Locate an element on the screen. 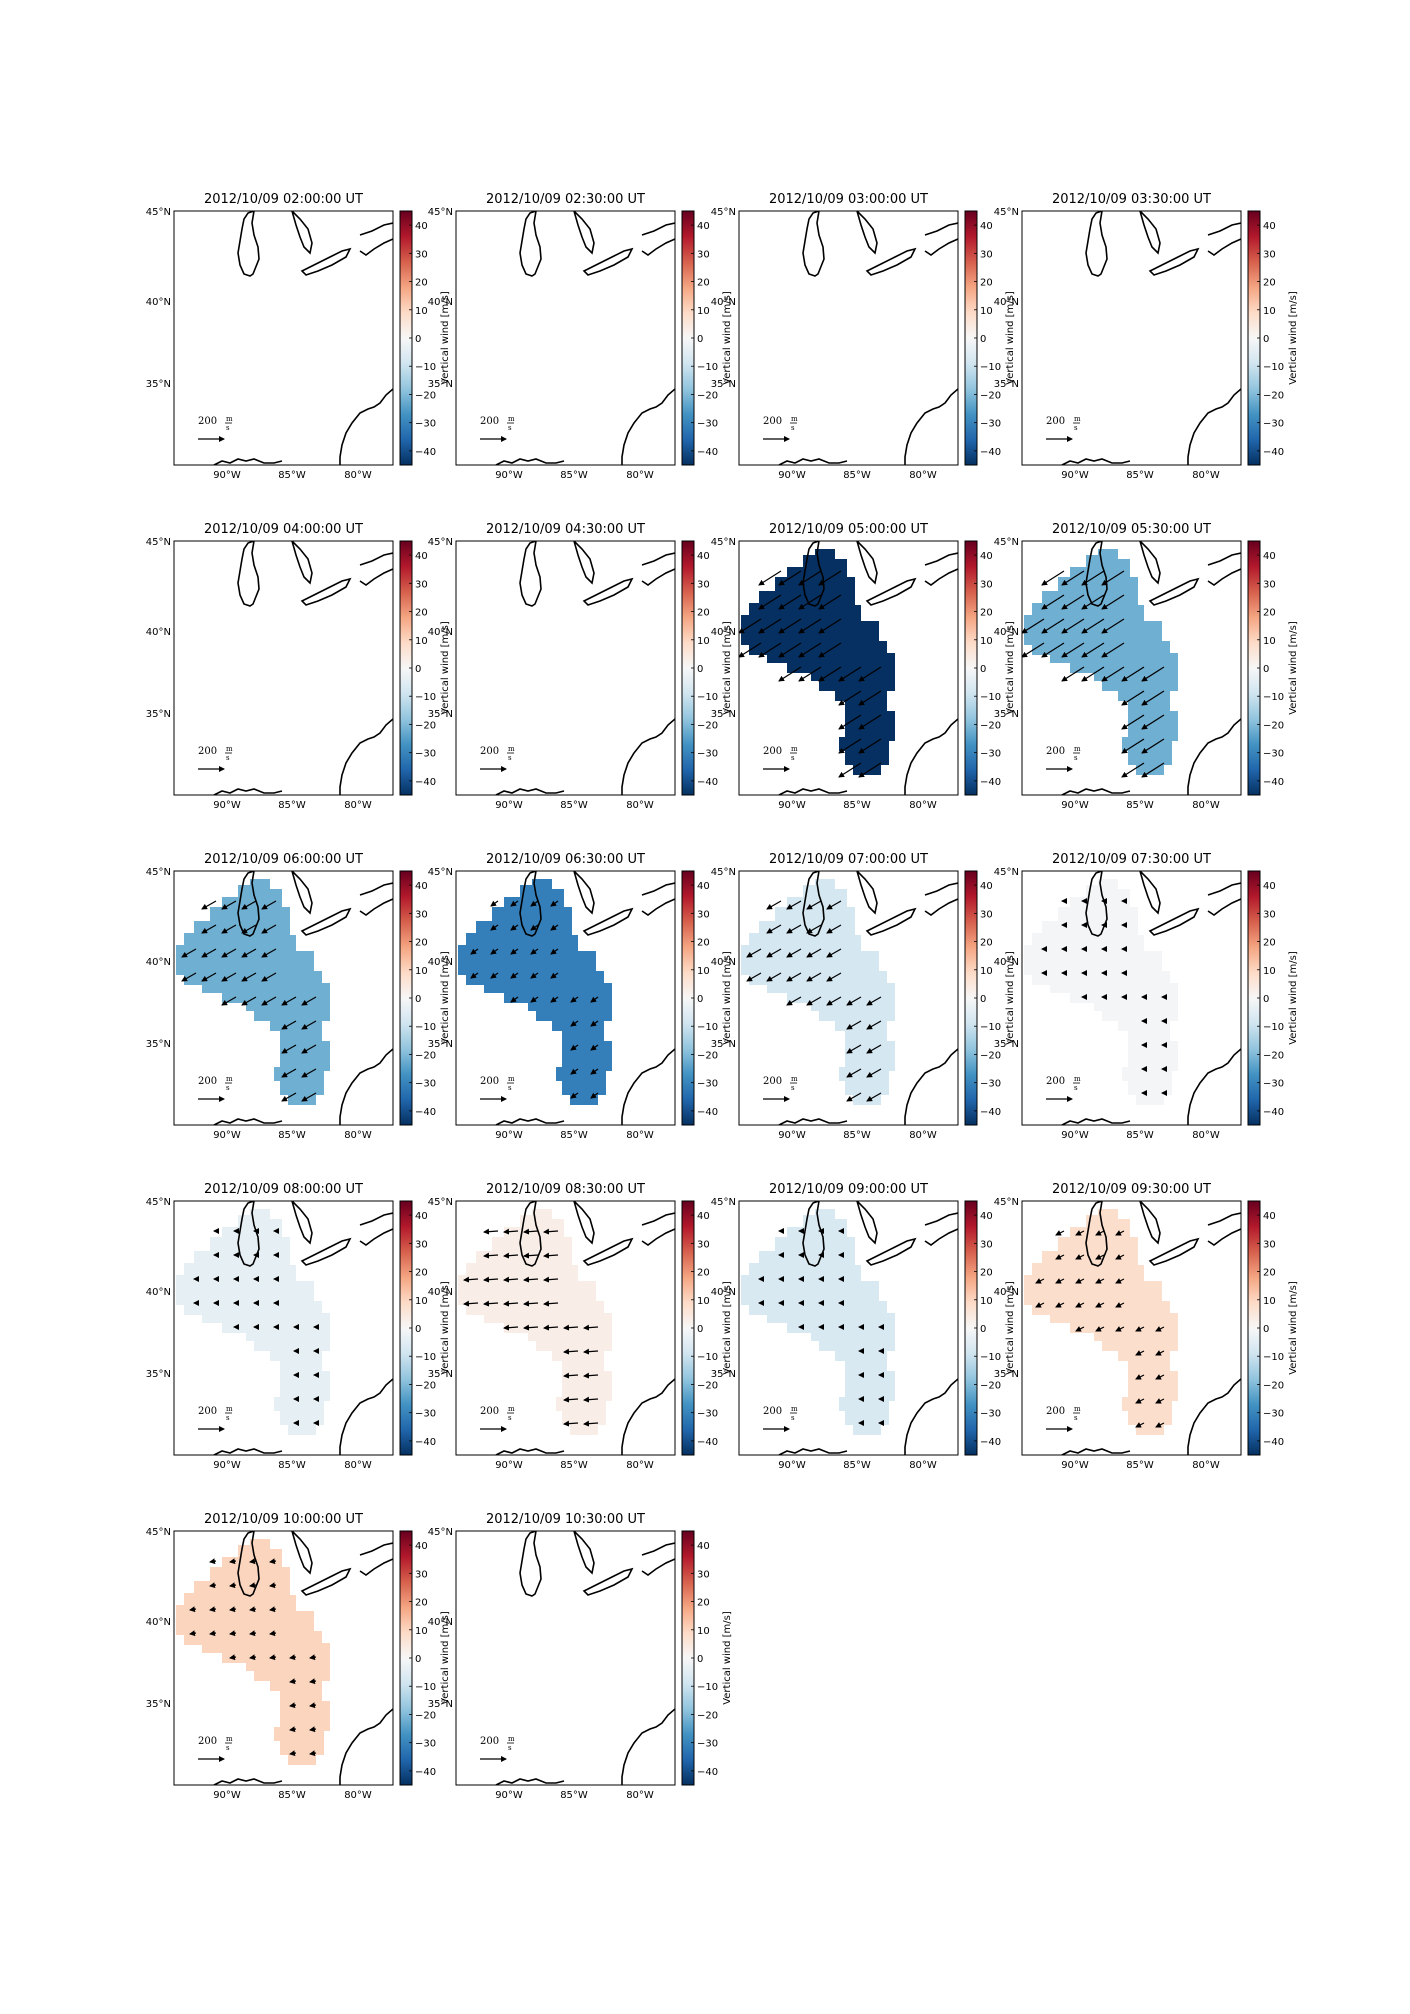 The width and height of the screenshot is (1410, 2014). colorbar-tick-label: 30 is located at coordinates (986, 254).